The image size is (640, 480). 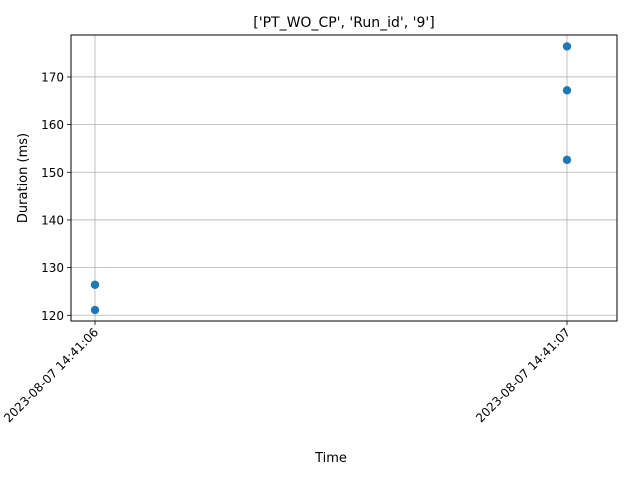 I want to click on y-tick-label: 170, so click(x=52, y=77).